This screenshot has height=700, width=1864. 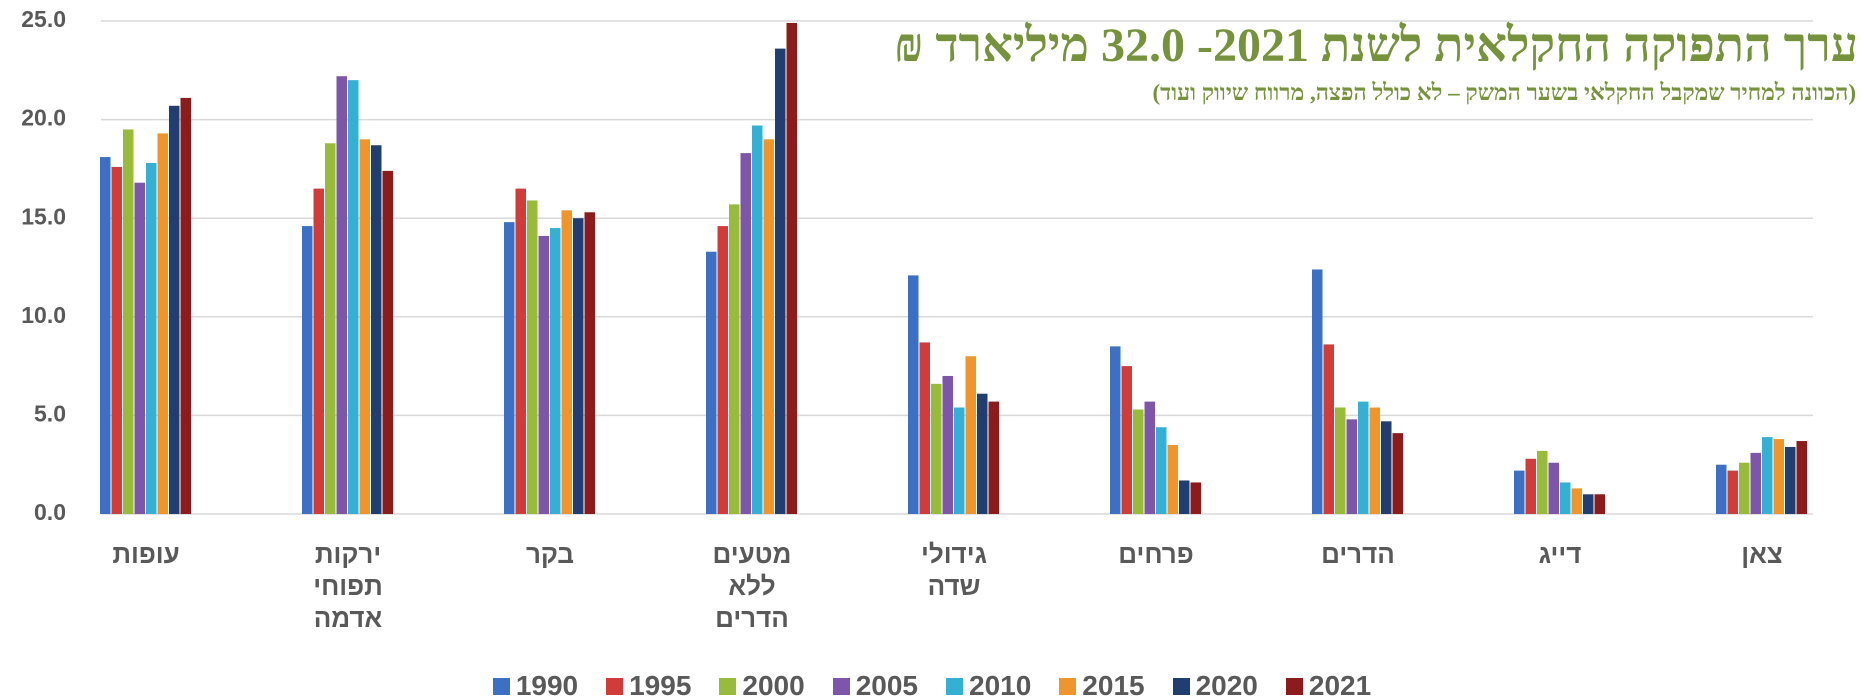 I want to click on x-tick-label: הדרים, so click(x=1358, y=554).